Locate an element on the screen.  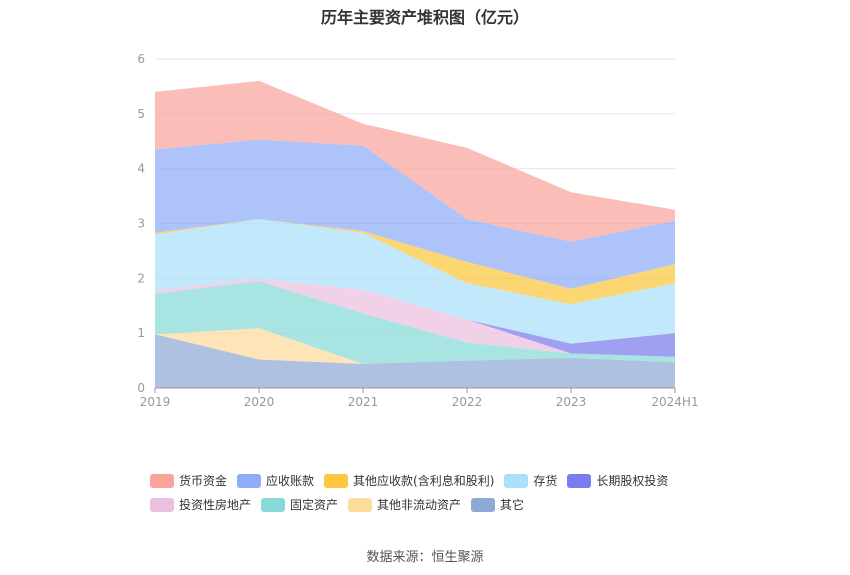
x-tick-label: 2021 is located at coordinates (363, 402).